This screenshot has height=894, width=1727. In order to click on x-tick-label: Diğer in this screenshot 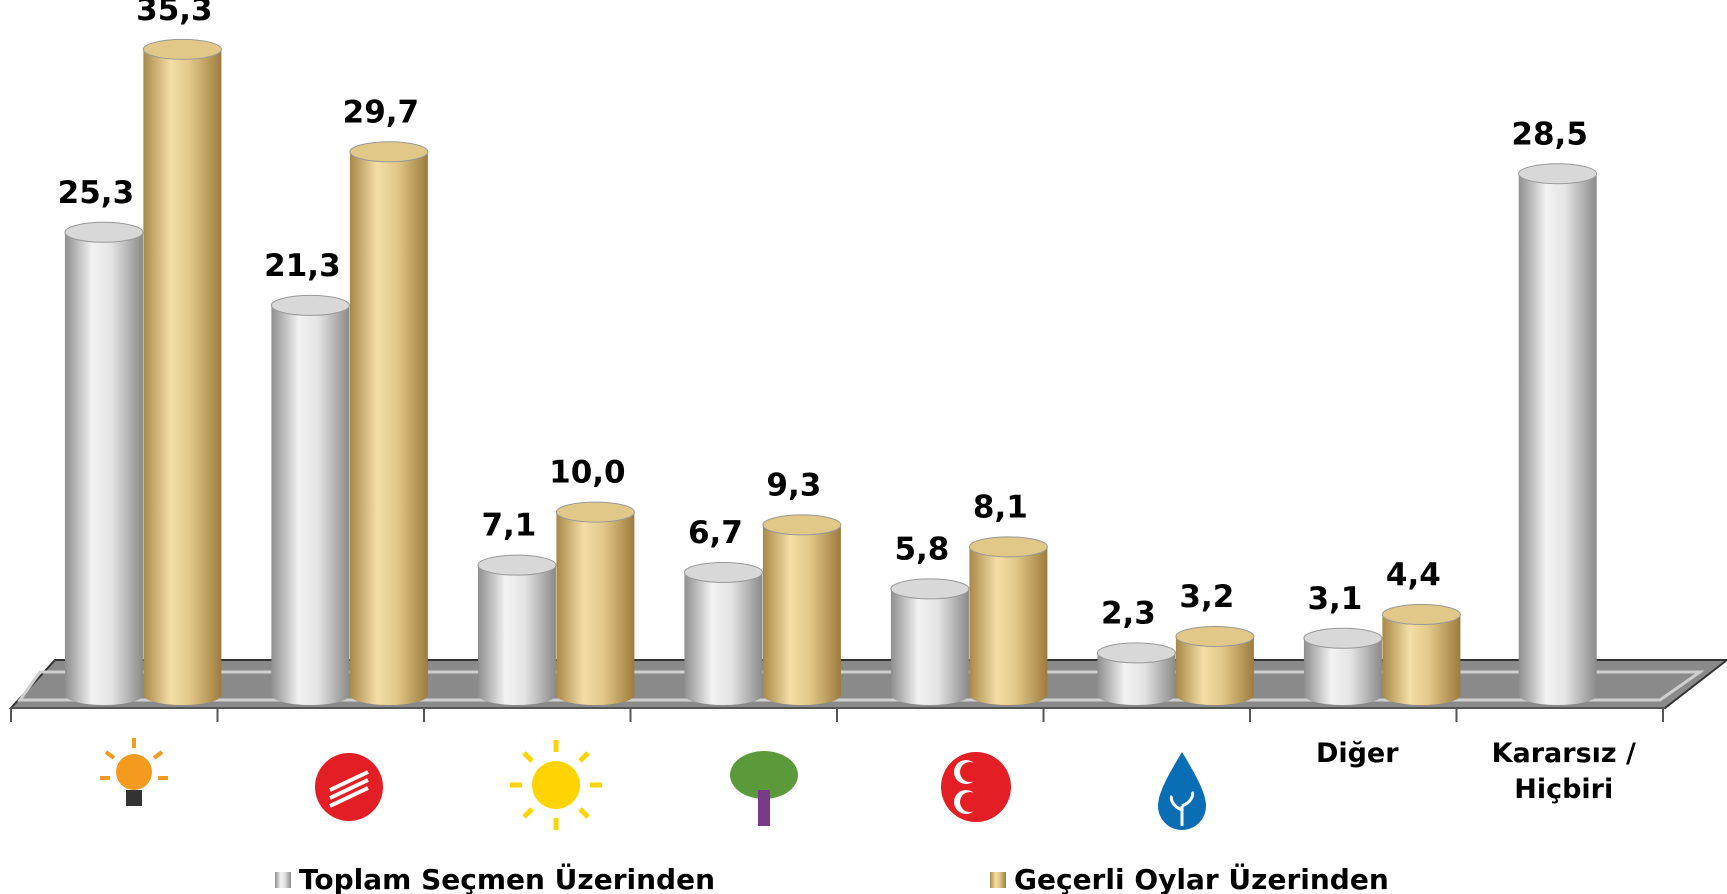, I will do `click(1357, 753)`.